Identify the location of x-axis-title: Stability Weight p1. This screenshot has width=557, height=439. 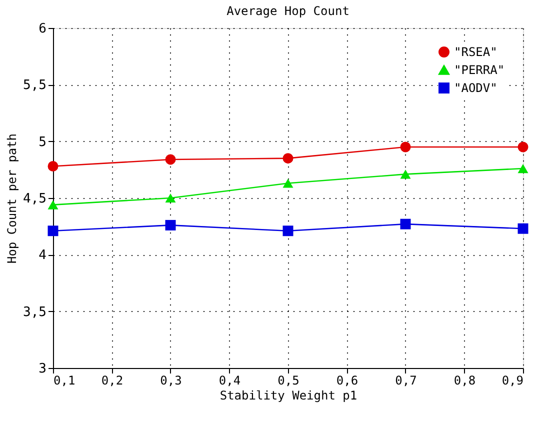
(289, 395).